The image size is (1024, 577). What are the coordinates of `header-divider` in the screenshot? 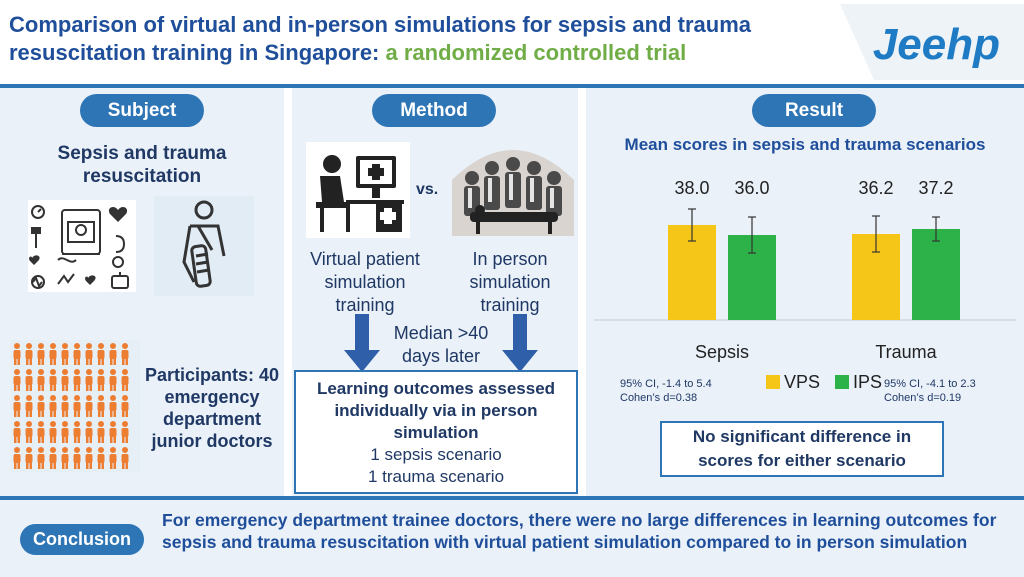 It's located at (512, 86).